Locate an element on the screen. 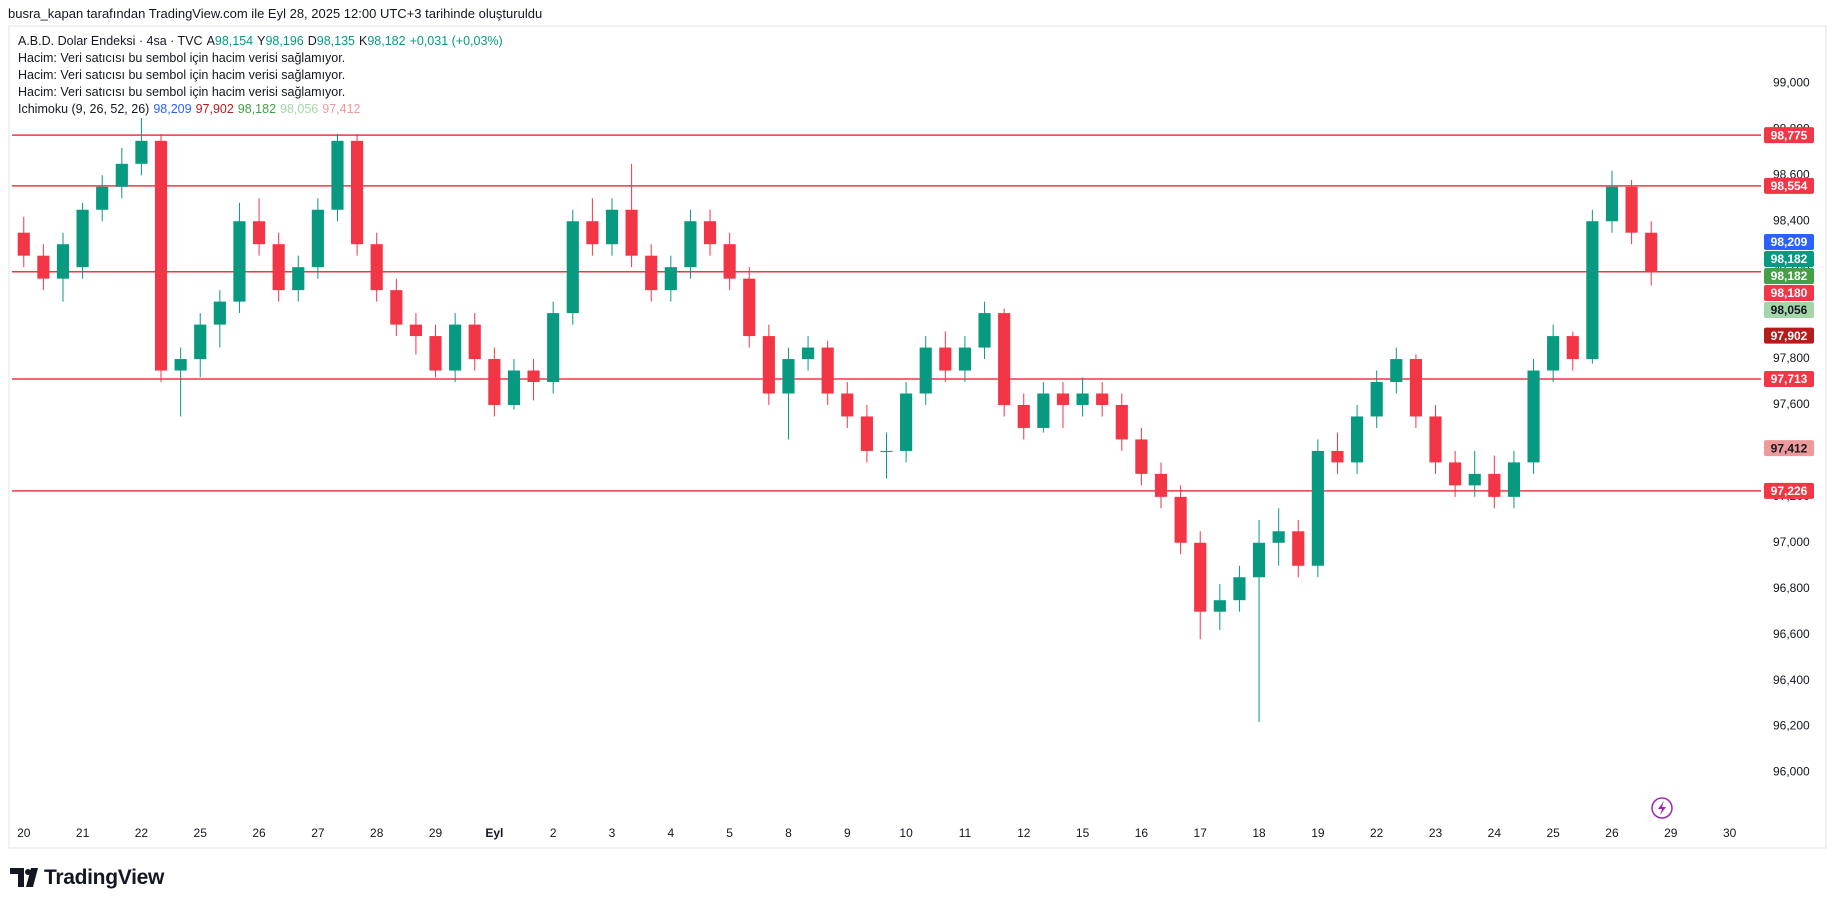  price-tag-label: 98,775 is located at coordinates (1789, 135).